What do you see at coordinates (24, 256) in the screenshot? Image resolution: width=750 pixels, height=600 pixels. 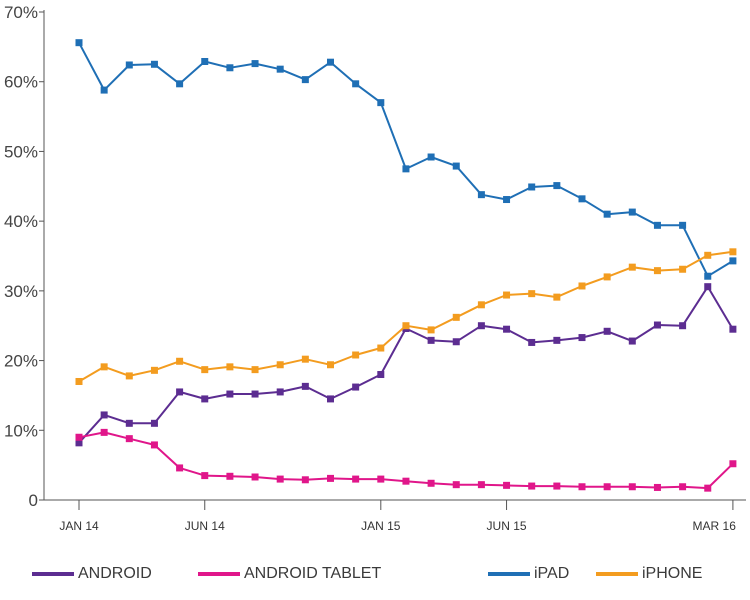 I see `y-axis-ticks: 0 10% 20% 30% 40% 50% 60% 70%` at bounding box center [24, 256].